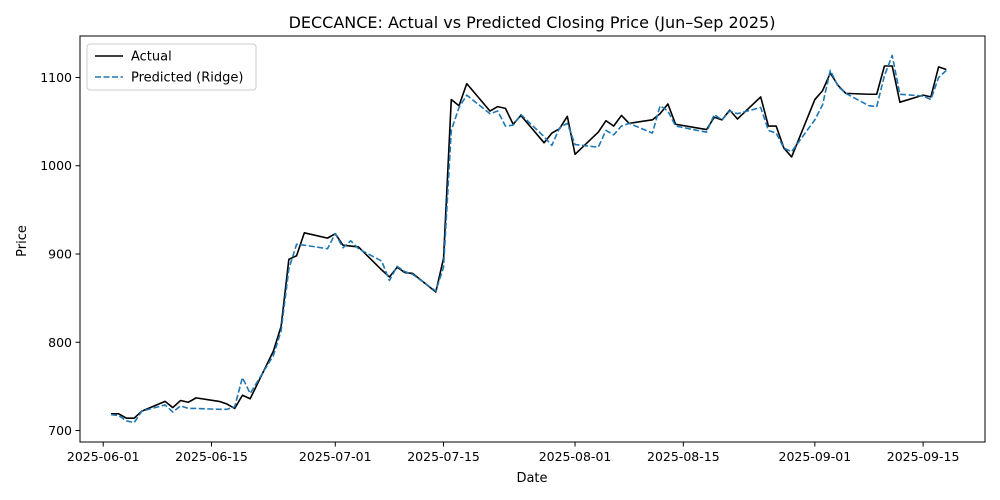 Image resolution: width=1000 pixels, height=500 pixels. What do you see at coordinates (575, 456) in the screenshot?
I see `x-tick-label: 2025-08-01` at bounding box center [575, 456].